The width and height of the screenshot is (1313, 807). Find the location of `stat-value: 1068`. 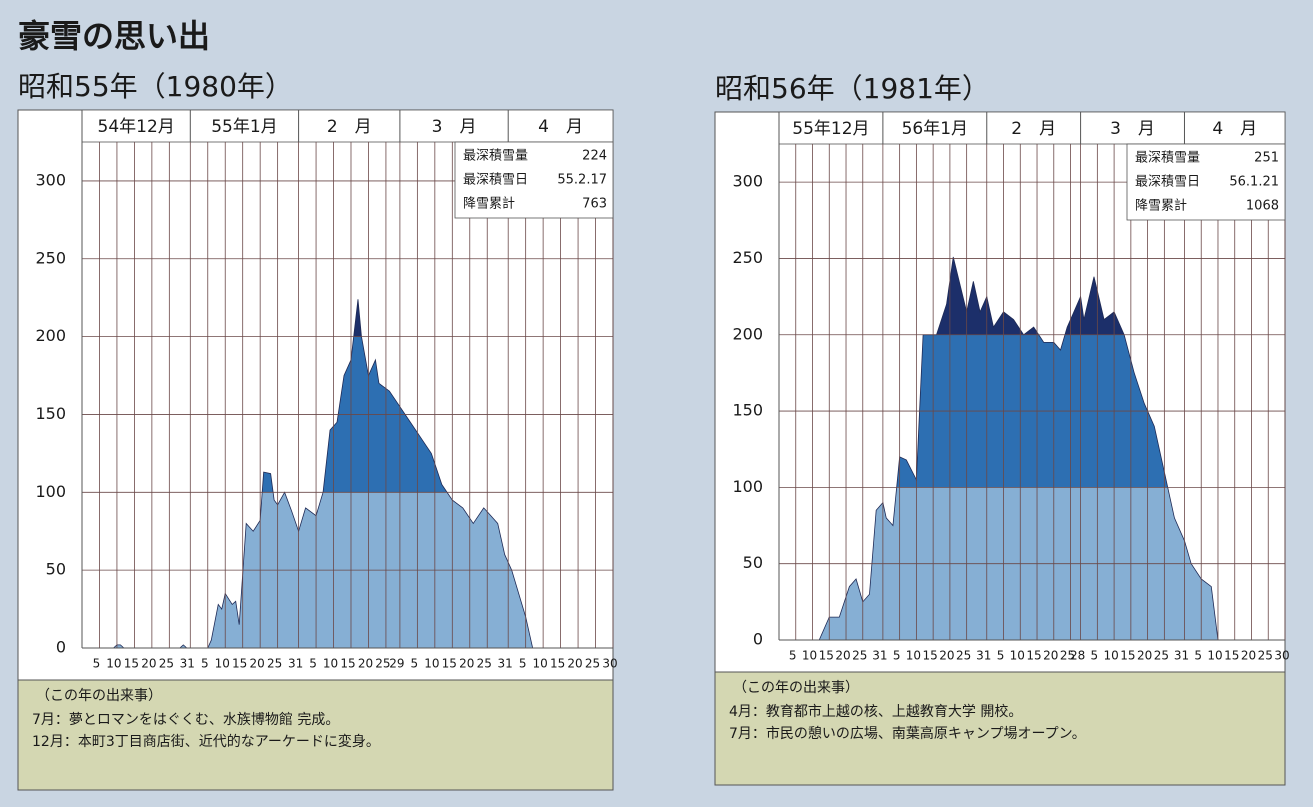

stat-value: 1068 is located at coordinates (1262, 206).